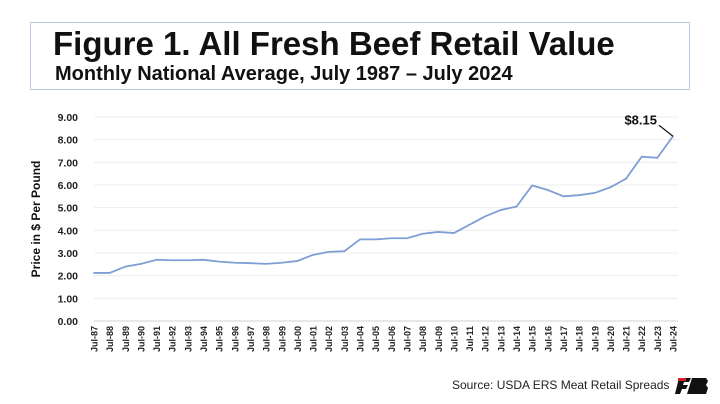  What do you see at coordinates (691, 386) in the screenshot?
I see `farm-bureau-logo-icon` at bounding box center [691, 386].